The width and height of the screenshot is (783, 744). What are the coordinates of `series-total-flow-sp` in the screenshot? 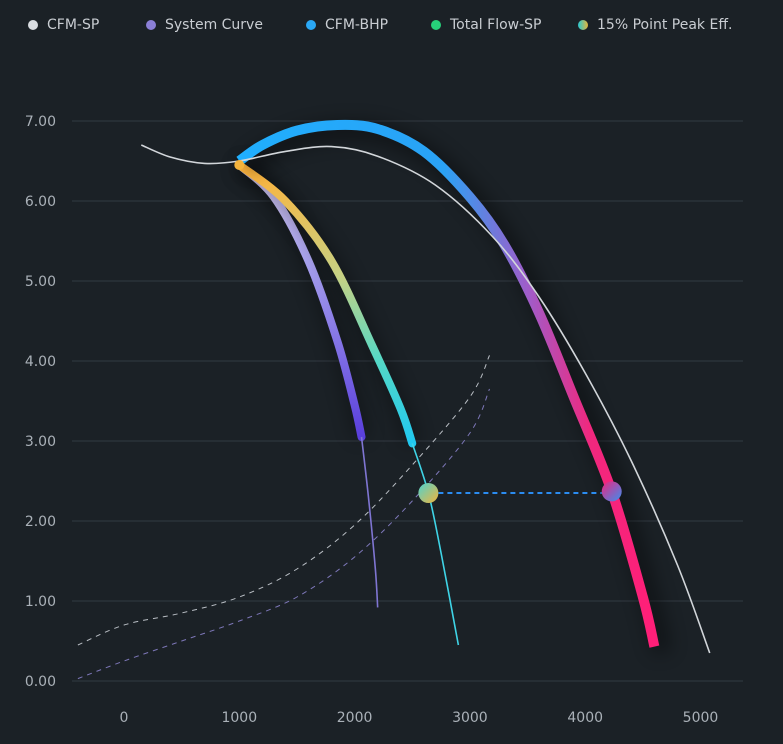 It's located at (326, 304).